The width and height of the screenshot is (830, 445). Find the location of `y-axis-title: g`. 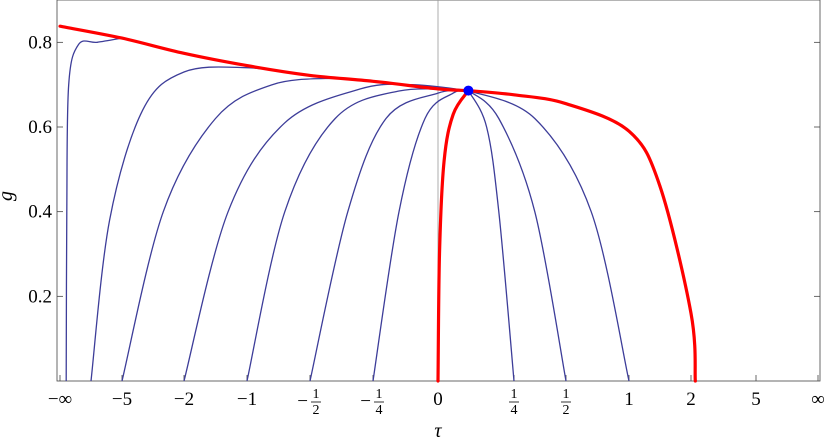

y-axis-title: g is located at coordinates (8, 196).